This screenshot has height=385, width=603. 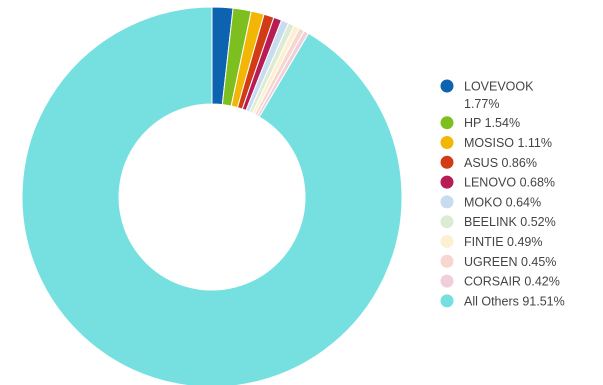 I want to click on legend-marker-lenovo, so click(x=447, y=182).